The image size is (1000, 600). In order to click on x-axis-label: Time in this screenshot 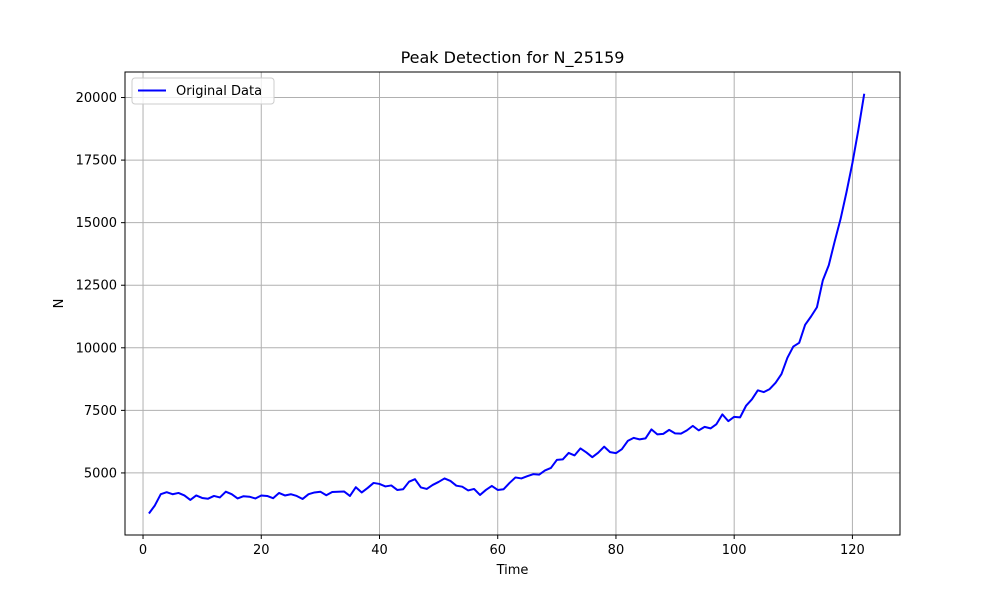, I will do `click(512, 570)`.